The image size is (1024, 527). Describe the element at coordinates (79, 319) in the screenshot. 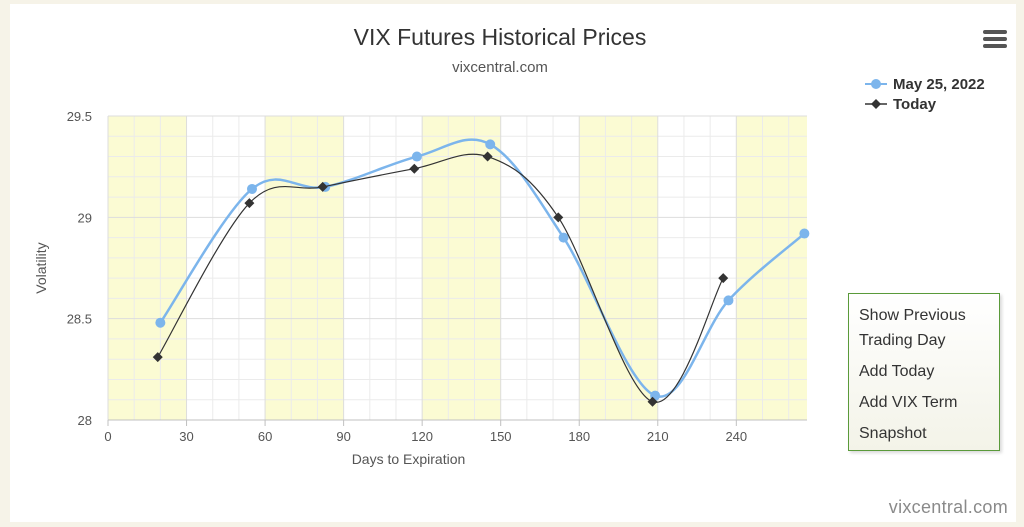

I see `y-tick-label: 28.5` at that location.